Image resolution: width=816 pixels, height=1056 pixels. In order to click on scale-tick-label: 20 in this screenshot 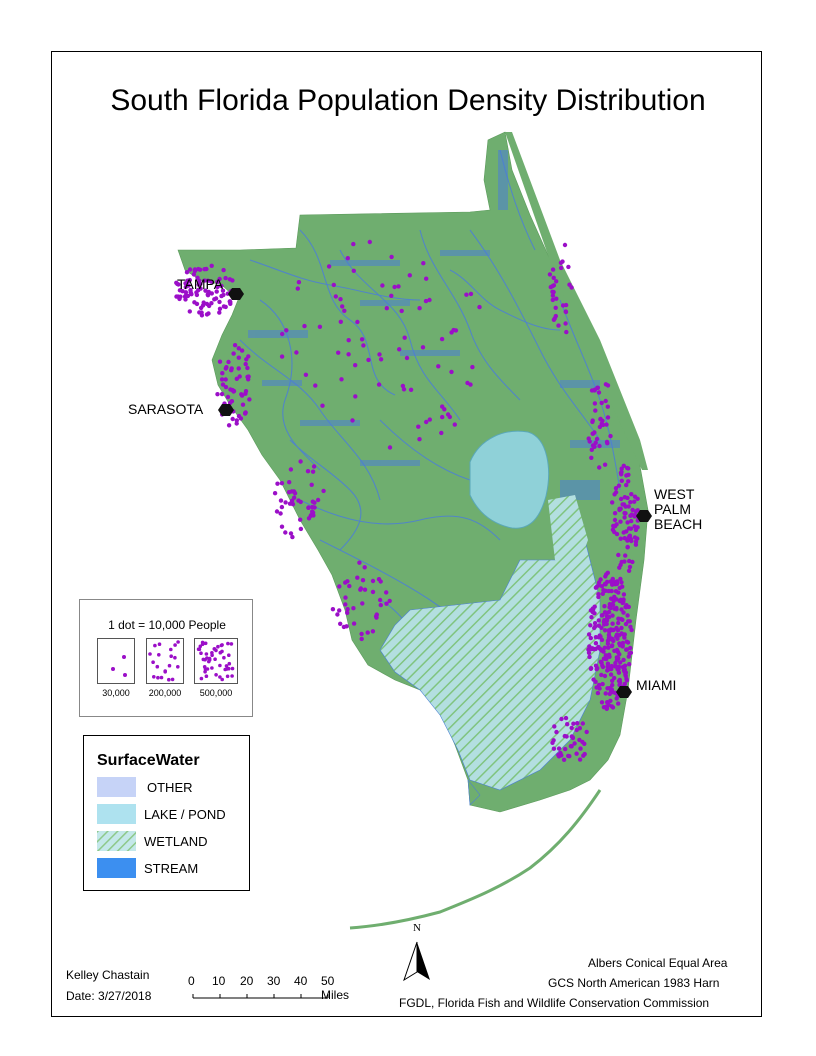, I will do `click(247, 981)`.